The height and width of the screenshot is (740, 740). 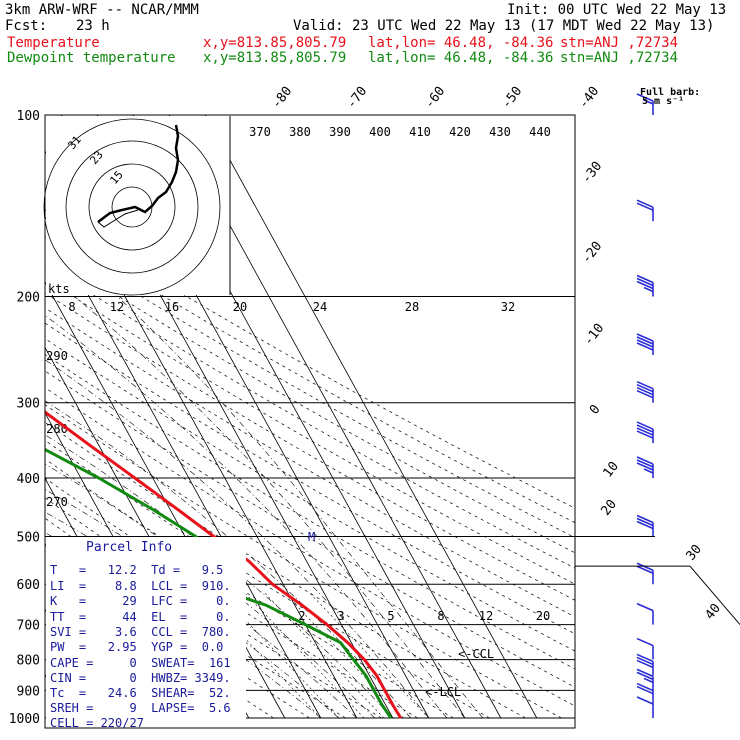 I want to click on parcel-row: SREH = 9 LAPSE= 5.6, so click(x=140, y=708).